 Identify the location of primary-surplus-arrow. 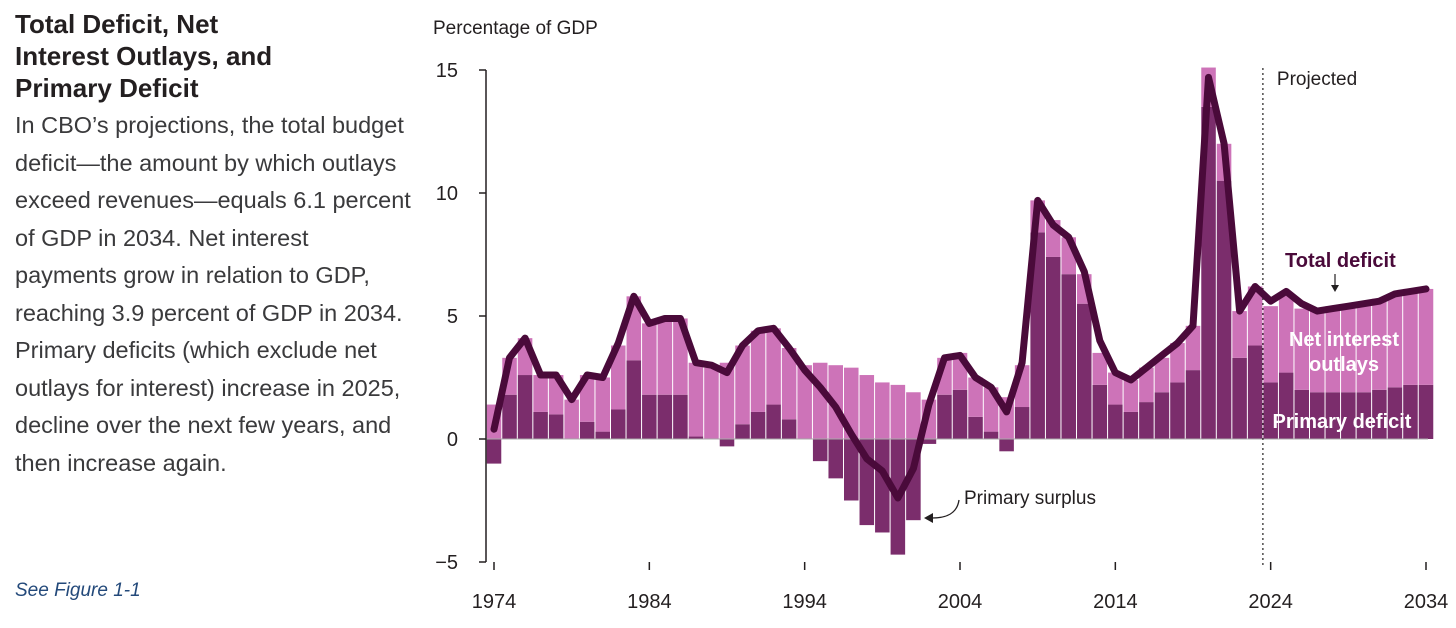
(942, 511).